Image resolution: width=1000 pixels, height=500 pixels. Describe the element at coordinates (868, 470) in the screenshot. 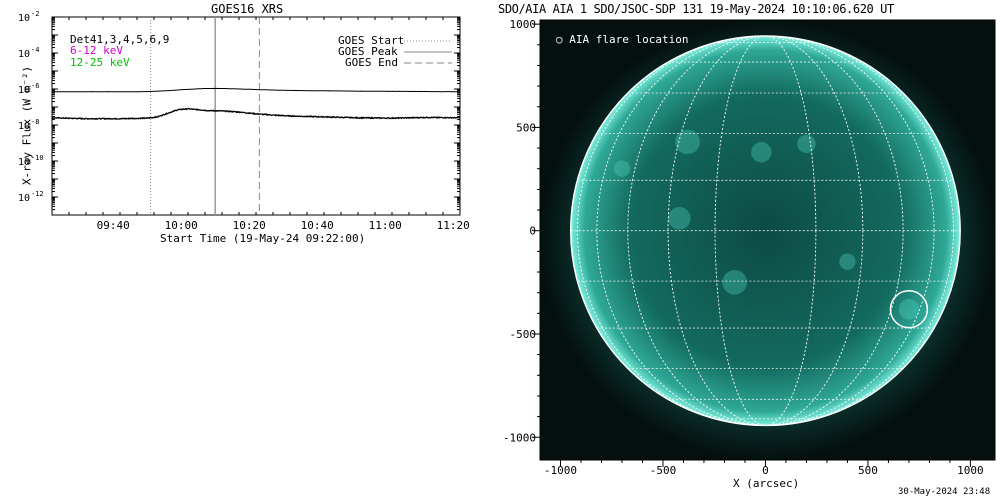

I see `aia-x-tick-label: 500` at that location.